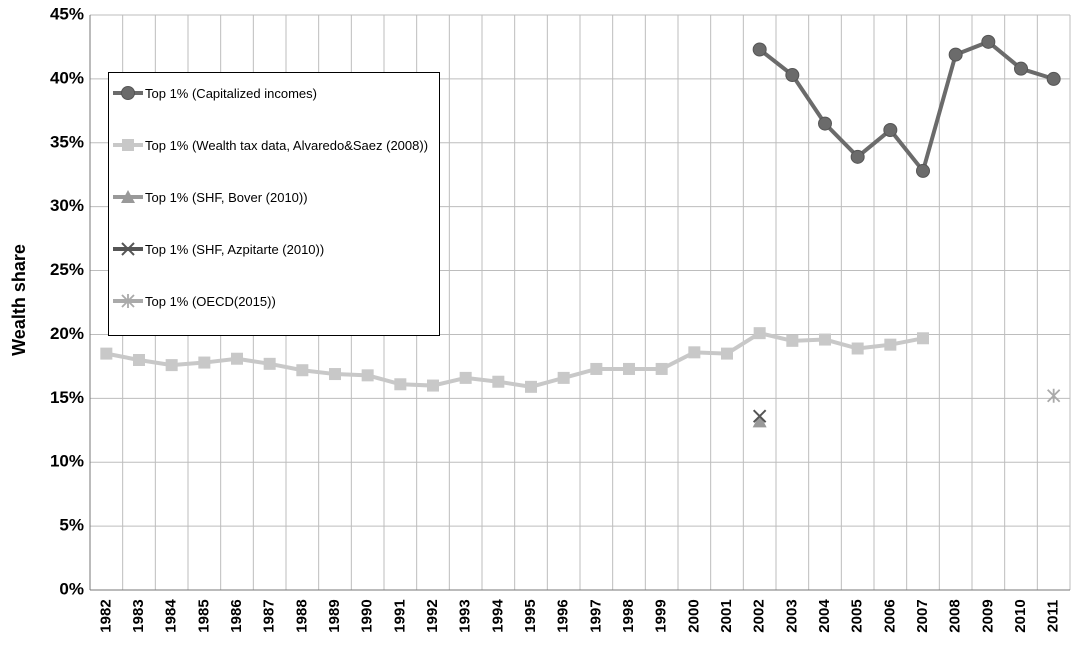 The width and height of the screenshot is (1071, 650). What do you see at coordinates (955, 615) in the screenshot?
I see `x-tick-label: 2008` at bounding box center [955, 615].